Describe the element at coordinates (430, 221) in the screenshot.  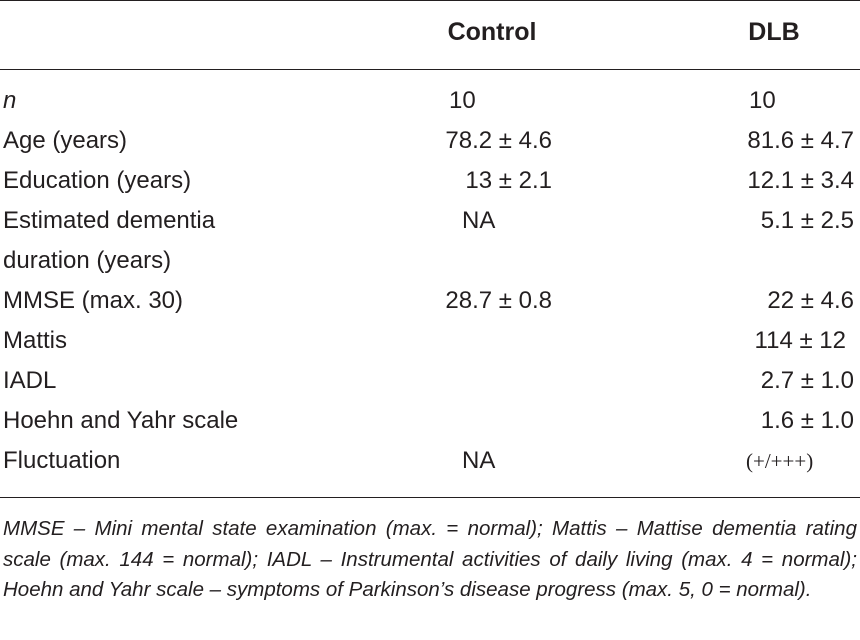
I see `table-row-dementia-duration: Estimated dementia NA 5.1 ± 2.5` at that location.